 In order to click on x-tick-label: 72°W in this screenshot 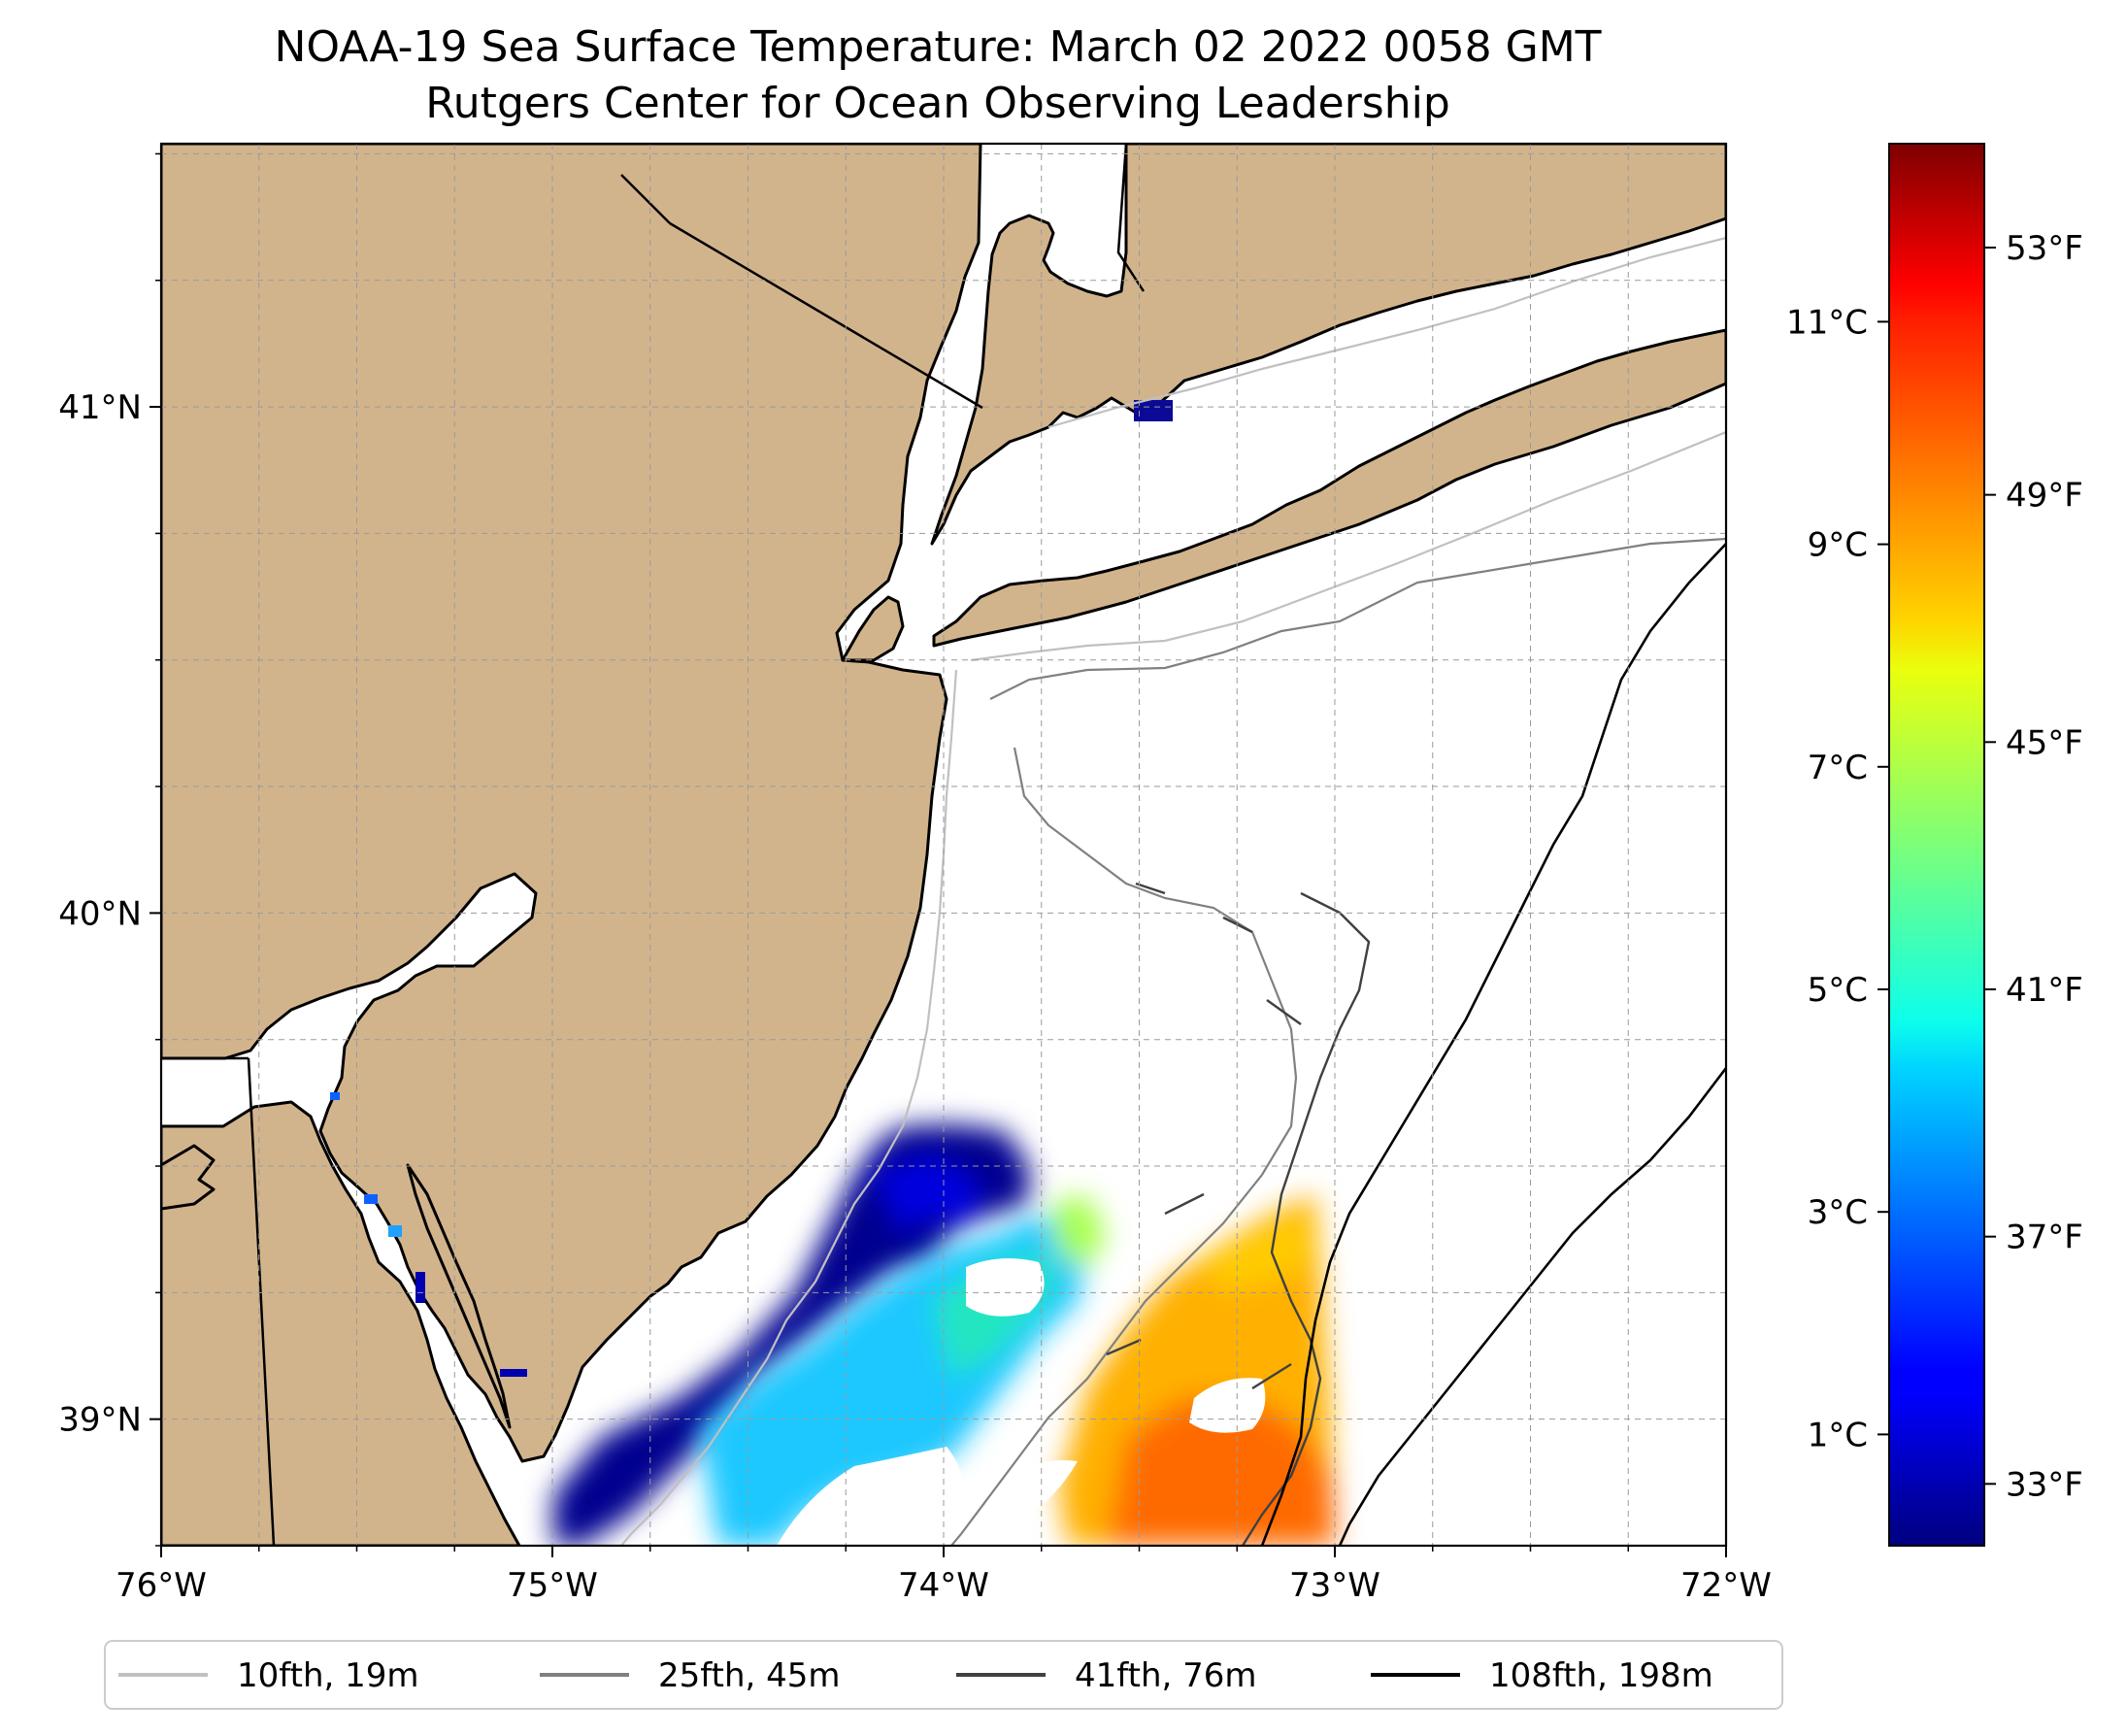, I will do `click(1726, 1585)`.